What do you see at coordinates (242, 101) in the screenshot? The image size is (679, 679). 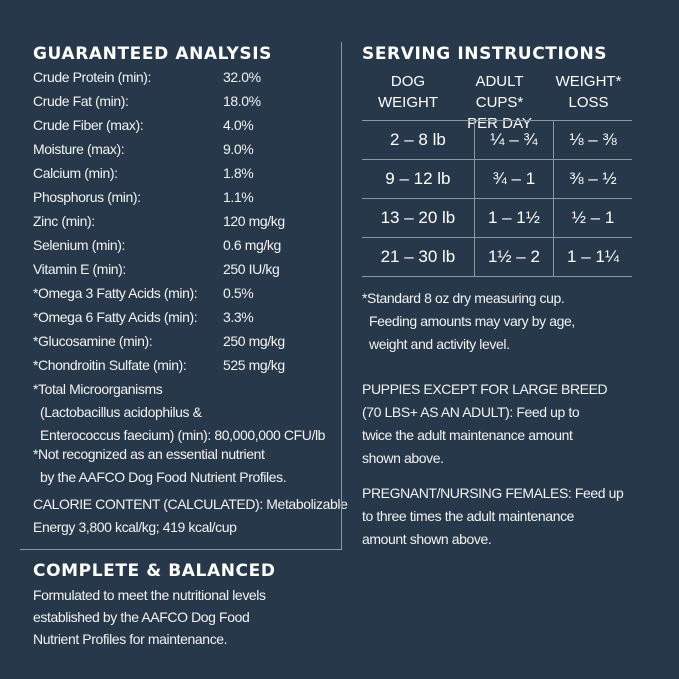 I see `nutrient-value: 18.0%` at bounding box center [242, 101].